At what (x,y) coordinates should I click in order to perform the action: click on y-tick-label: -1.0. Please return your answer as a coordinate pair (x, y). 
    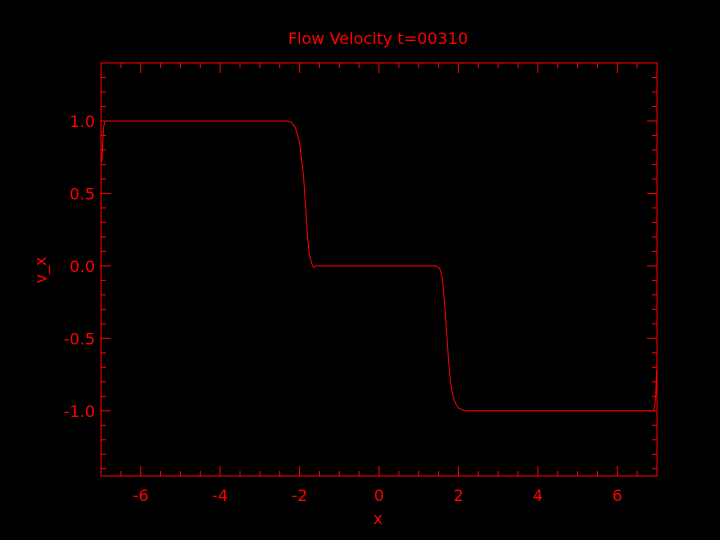
    Looking at the image, I should click on (79, 411).